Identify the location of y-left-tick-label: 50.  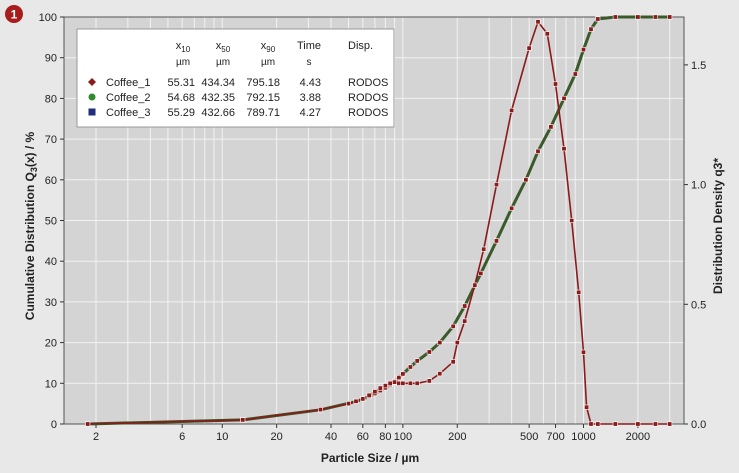
(51, 222).